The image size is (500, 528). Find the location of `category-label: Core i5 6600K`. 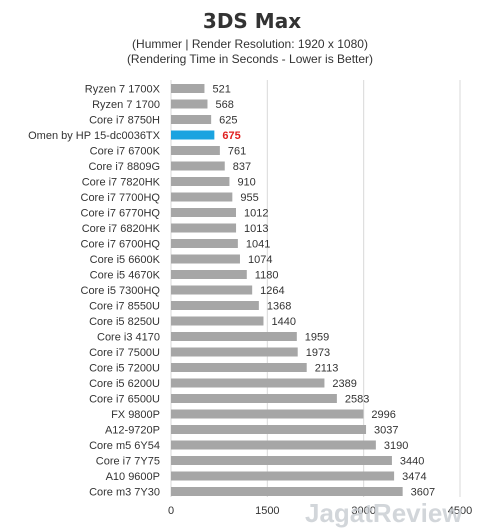

category-label: Core i5 6600K is located at coordinates (125, 260).